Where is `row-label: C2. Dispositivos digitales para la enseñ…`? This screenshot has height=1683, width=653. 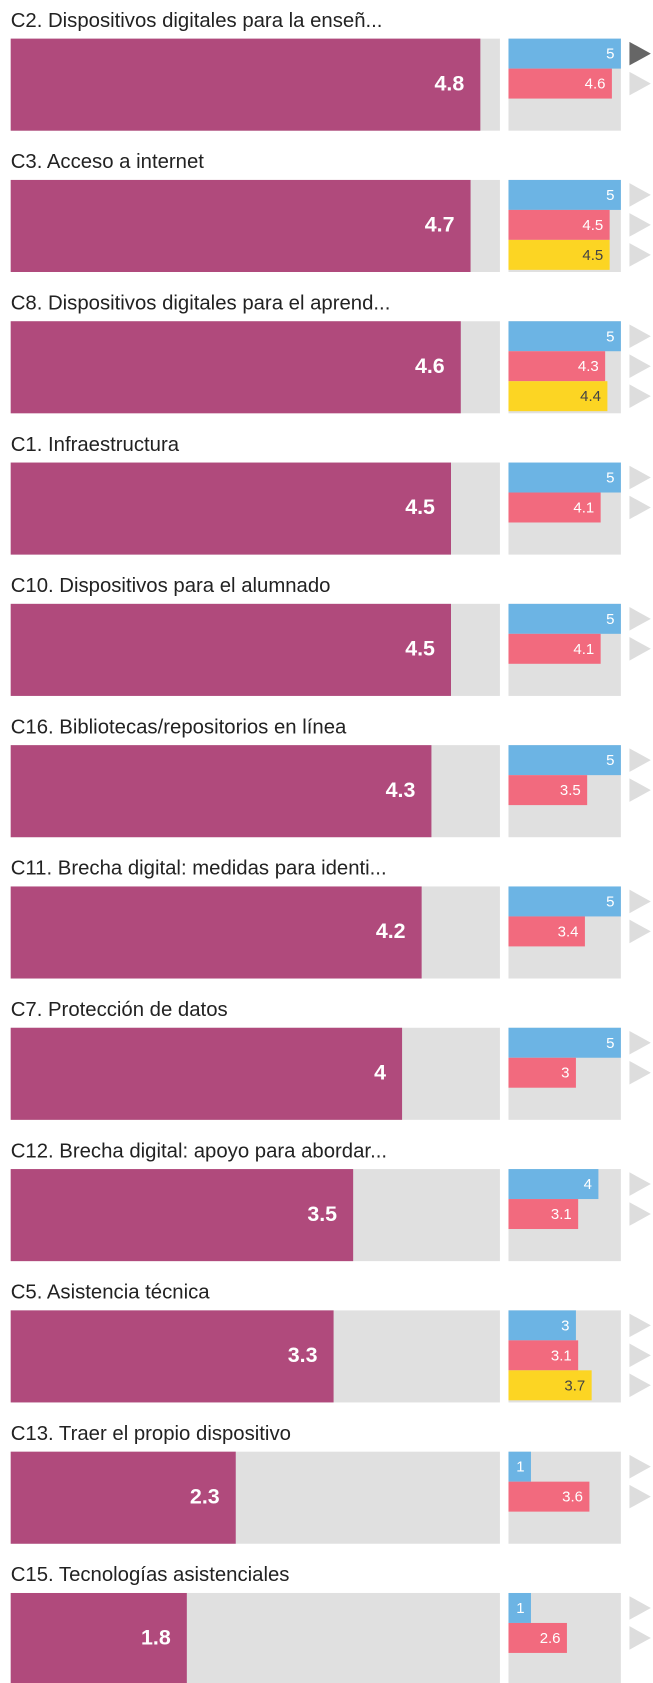
row-label: C2. Dispositivos digitales para la enseñ… is located at coordinates (197, 21).